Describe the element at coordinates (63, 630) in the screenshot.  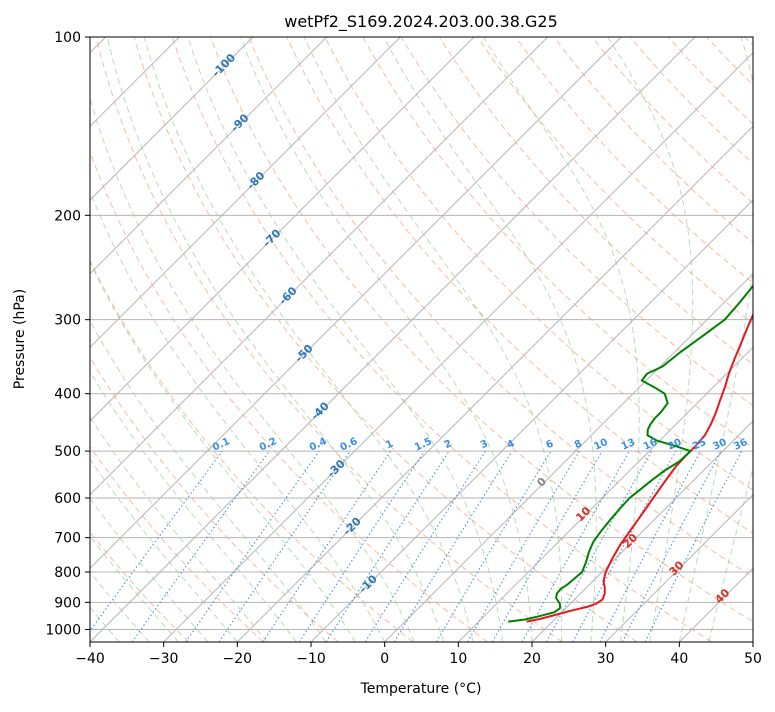
I see `y-tick-label: 1000` at that location.